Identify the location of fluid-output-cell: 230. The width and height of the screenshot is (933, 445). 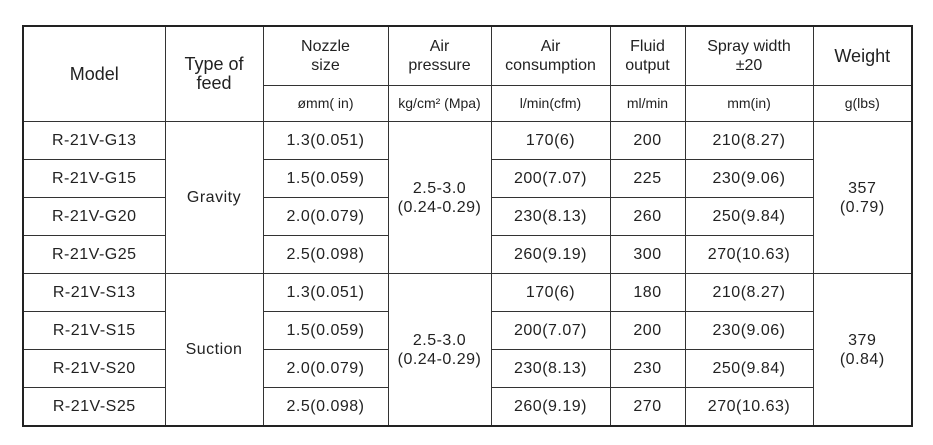
(647, 368).